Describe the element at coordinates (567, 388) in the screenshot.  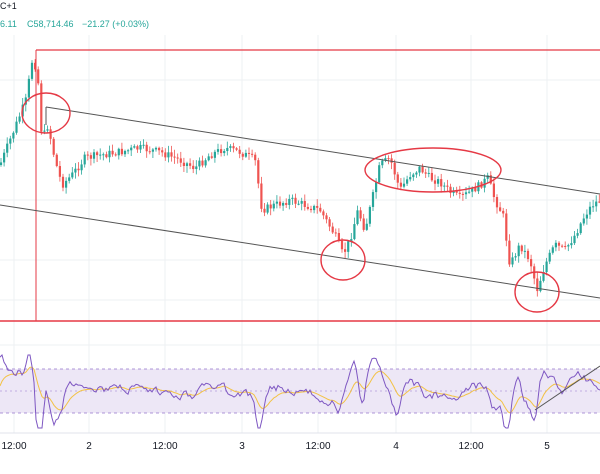
I see `rsi-trendline` at that location.